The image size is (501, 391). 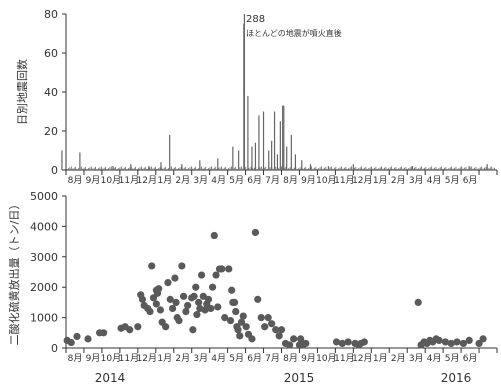 I want to click on bottom-y-tick-label: 5000, so click(x=44, y=196).